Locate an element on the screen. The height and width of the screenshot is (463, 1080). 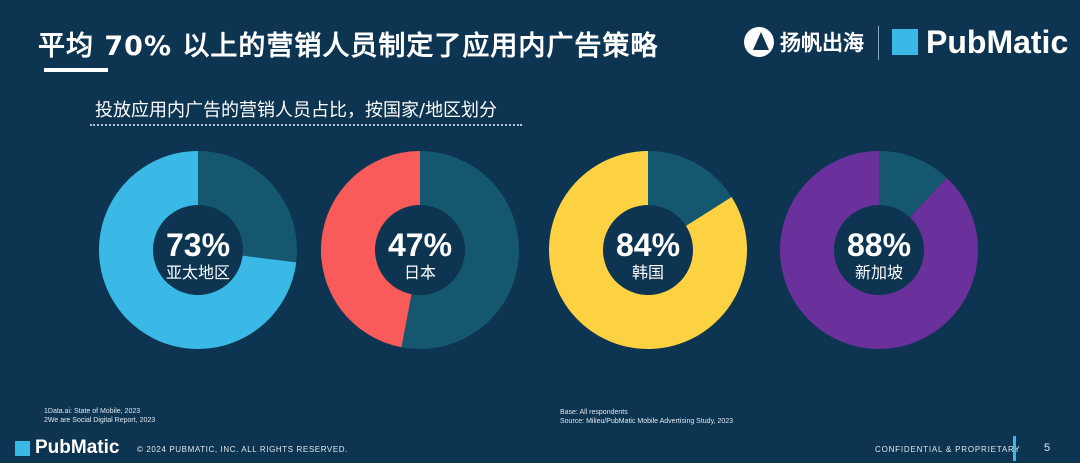
donut-category-label: 日本 is located at coordinates (420, 272).